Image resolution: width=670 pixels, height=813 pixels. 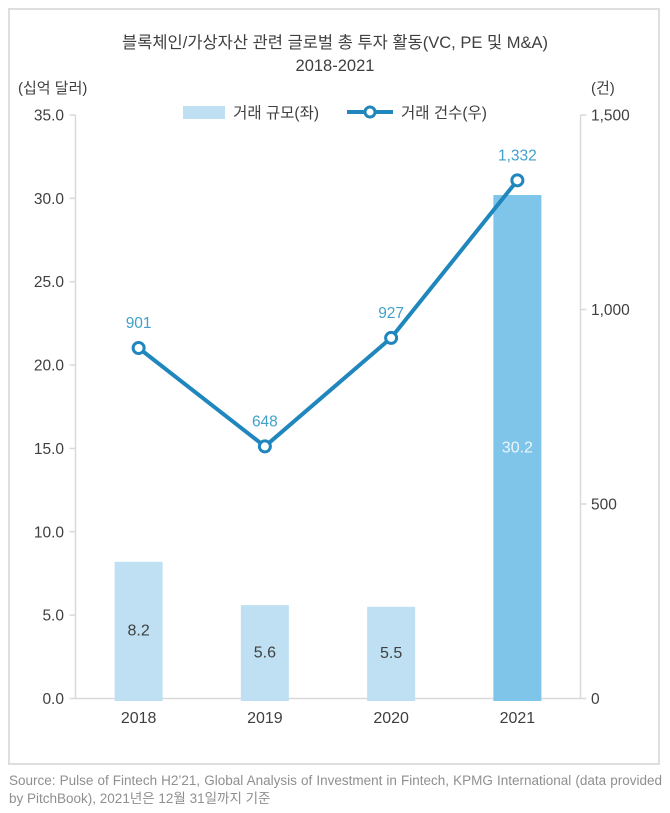 What do you see at coordinates (53, 88) in the screenshot?
I see `left-axis-unit-label: (십억 달러)` at bounding box center [53, 88].